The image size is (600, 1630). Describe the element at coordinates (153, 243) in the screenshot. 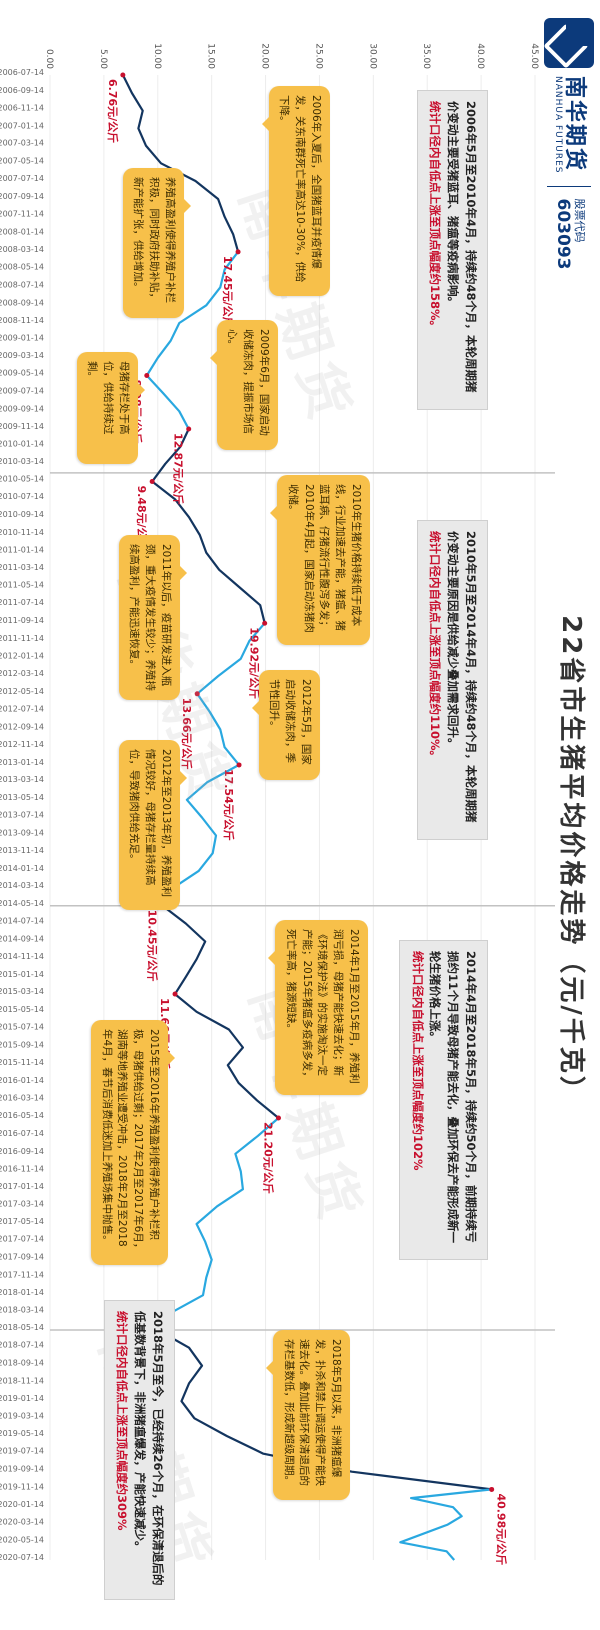

I see `annotation-bubble: 养殖高盈利使得养殖户补栏积极，同时政府扶助补贴，新产能扩张，供给增加。` at that location.